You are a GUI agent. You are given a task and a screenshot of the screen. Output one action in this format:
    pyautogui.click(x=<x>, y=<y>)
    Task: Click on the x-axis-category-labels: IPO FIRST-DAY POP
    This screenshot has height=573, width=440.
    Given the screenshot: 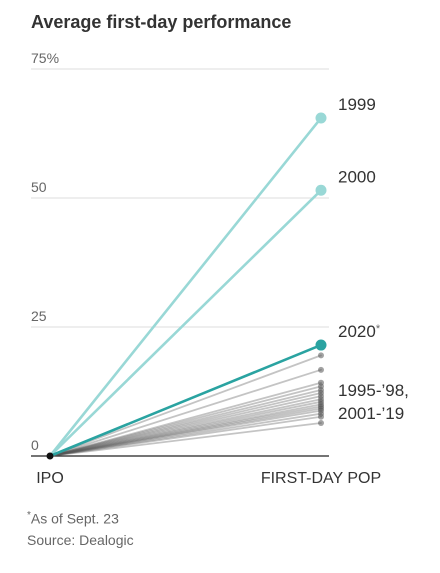 What is the action you would take?
    pyautogui.click(x=208, y=478)
    